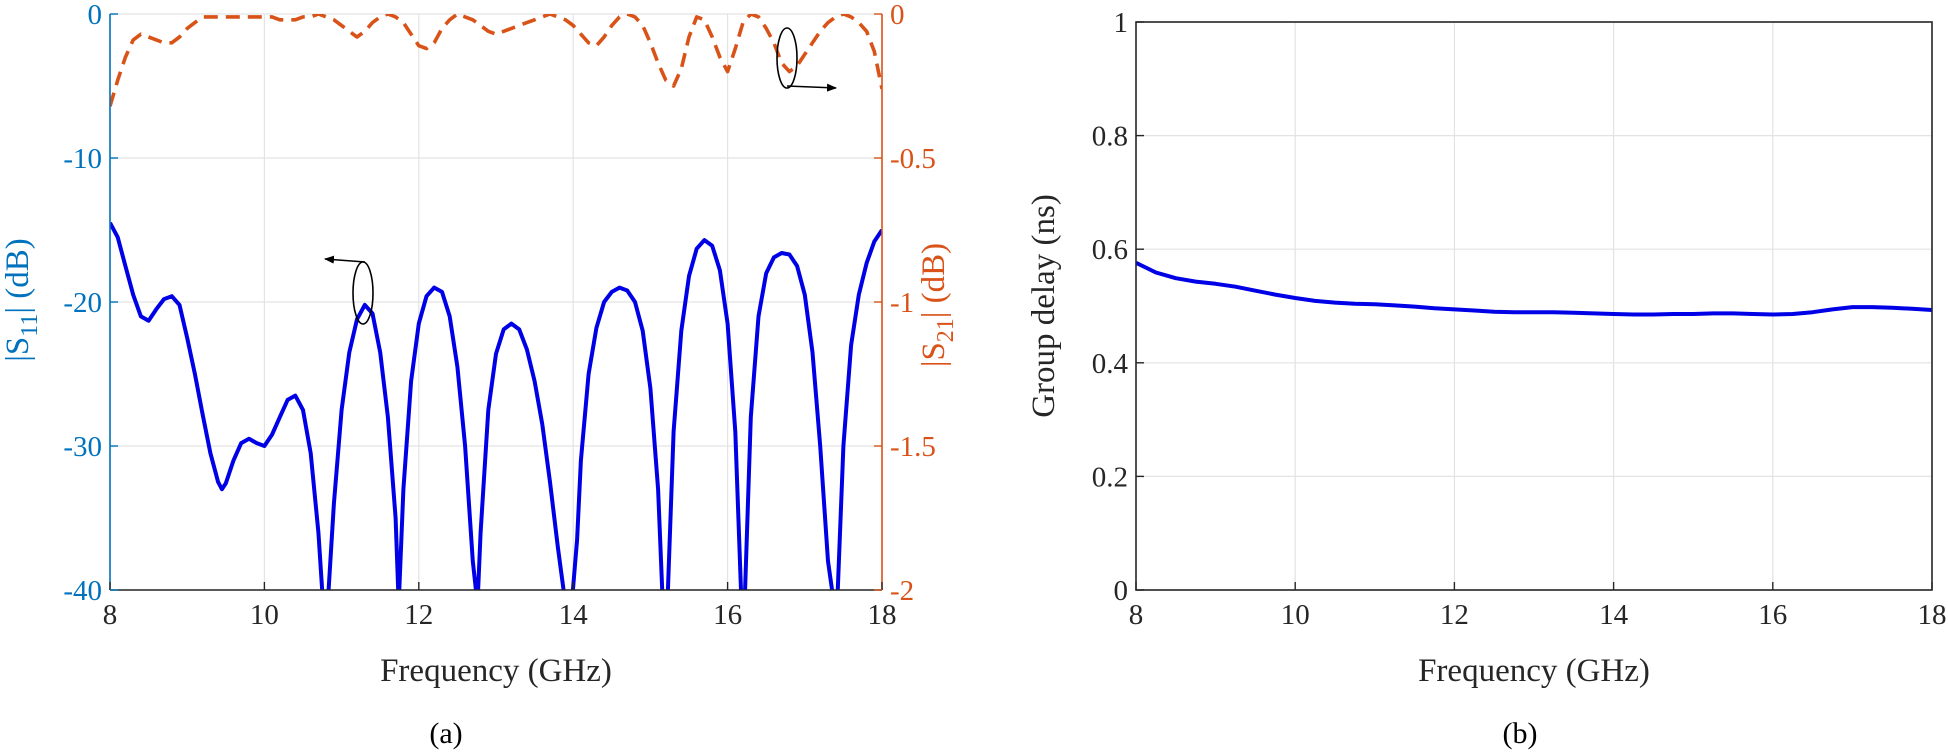 The height and width of the screenshot is (752, 1948). I want to click on chart-b-xtick-label-0: 8, so click(1136, 615).